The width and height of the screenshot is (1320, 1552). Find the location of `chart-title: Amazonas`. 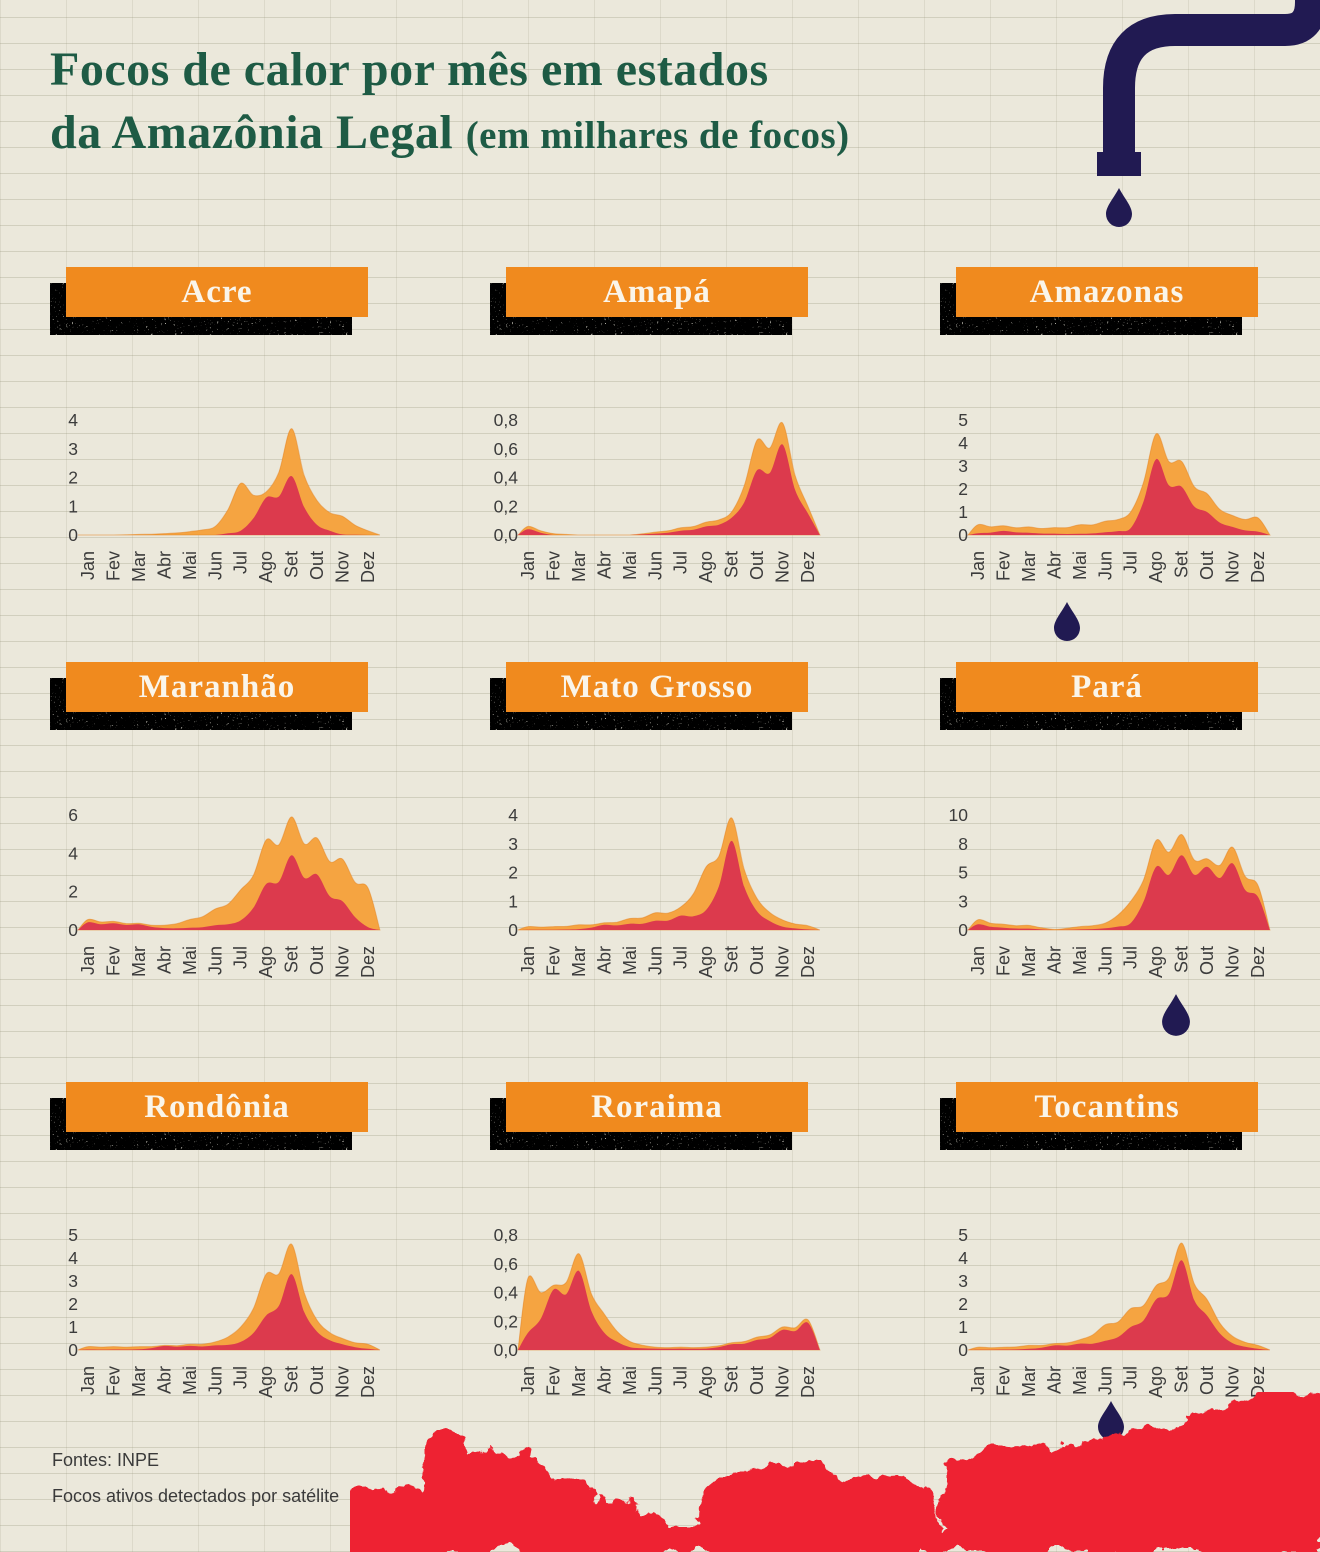

chart-title: Amazonas is located at coordinates (1107, 291).